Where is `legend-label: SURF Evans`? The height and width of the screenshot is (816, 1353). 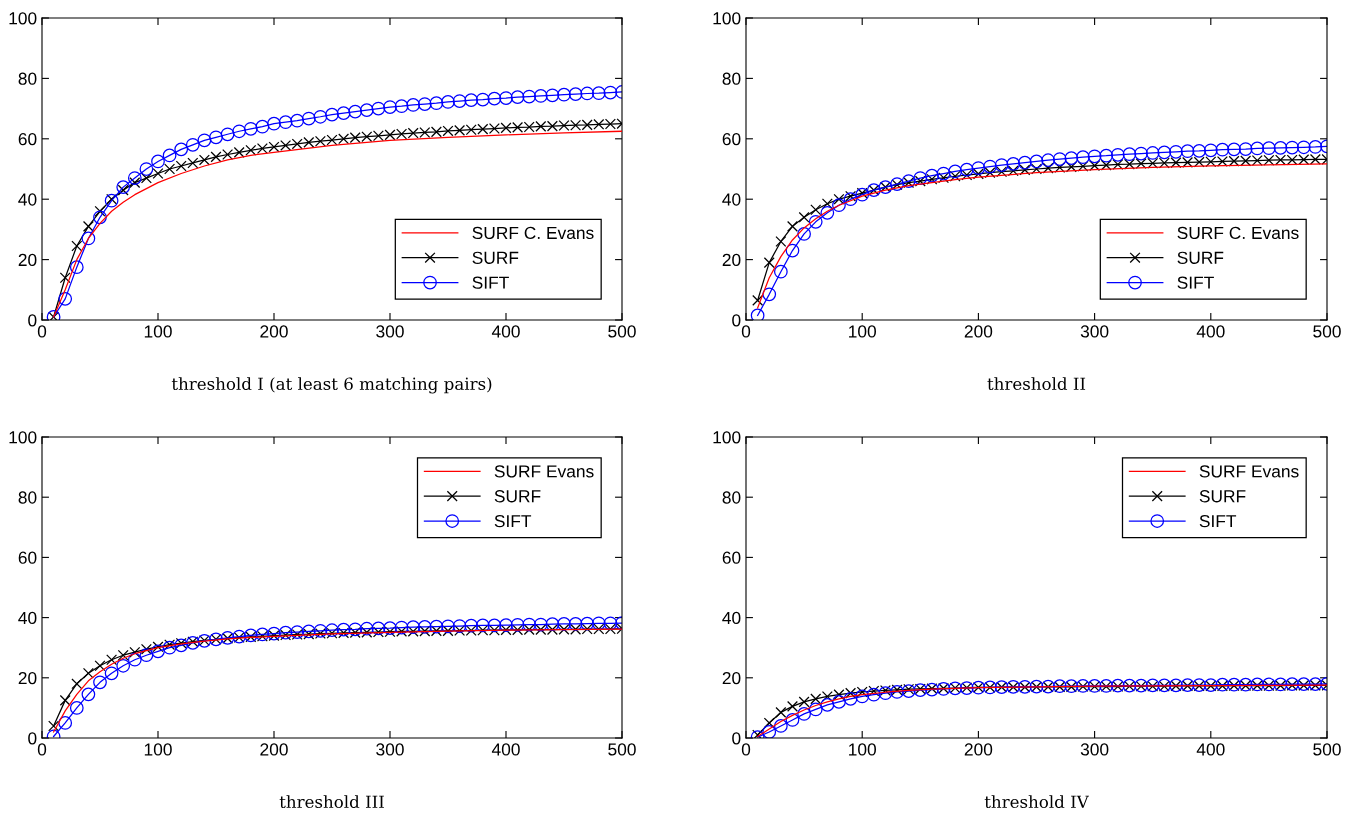
legend-label: SURF Evans is located at coordinates (544, 471).